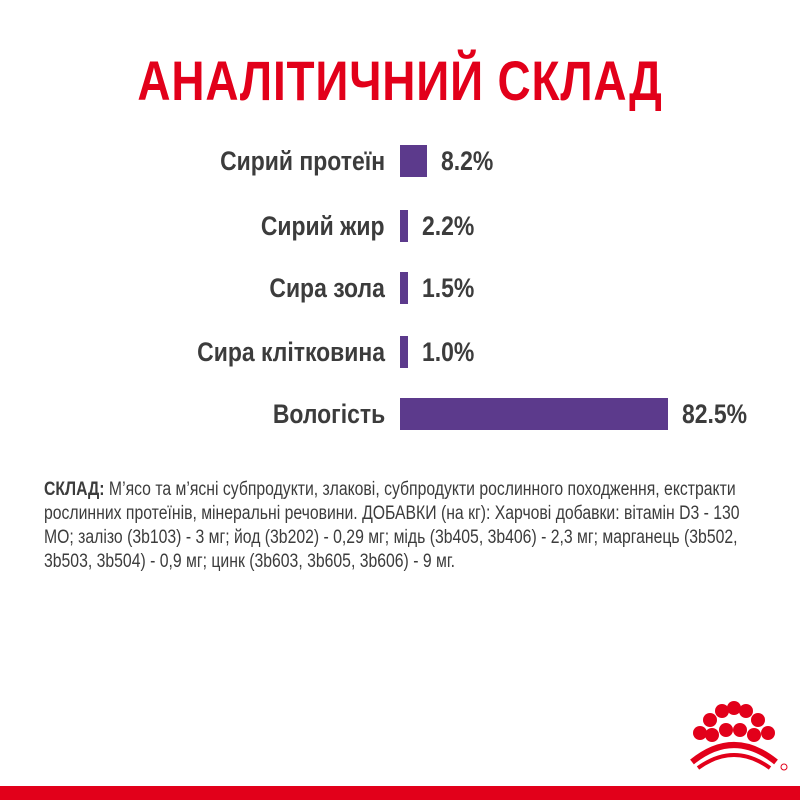  What do you see at coordinates (448, 226) in the screenshot?
I see `value-label: 2.2%` at bounding box center [448, 226].